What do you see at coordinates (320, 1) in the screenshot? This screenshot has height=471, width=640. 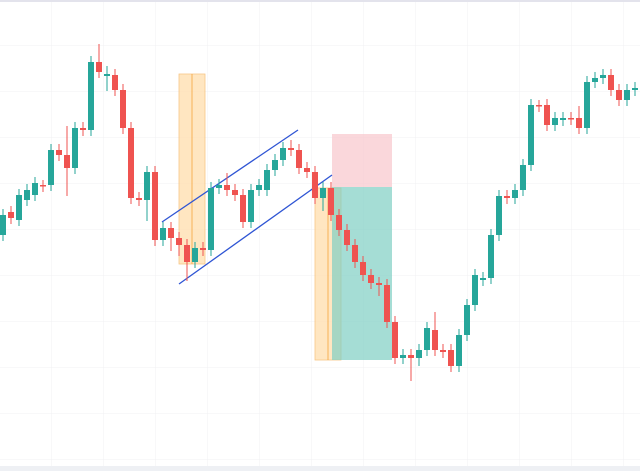 I see `top-border` at bounding box center [320, 1].